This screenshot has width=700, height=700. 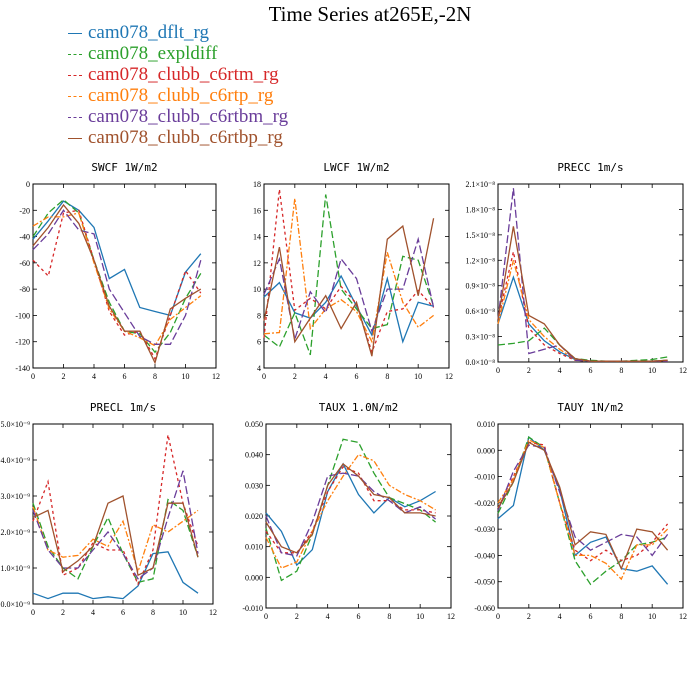 I want to click on y-tick-label: 0.9×10⁻⁸, so click(x=480, y=286).